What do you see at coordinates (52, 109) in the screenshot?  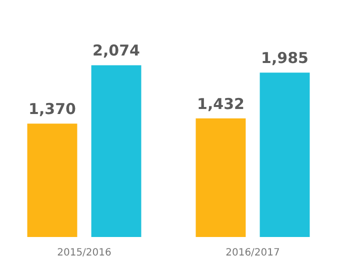 I see `data-label: 1,370` at bounding box center [52, 109].